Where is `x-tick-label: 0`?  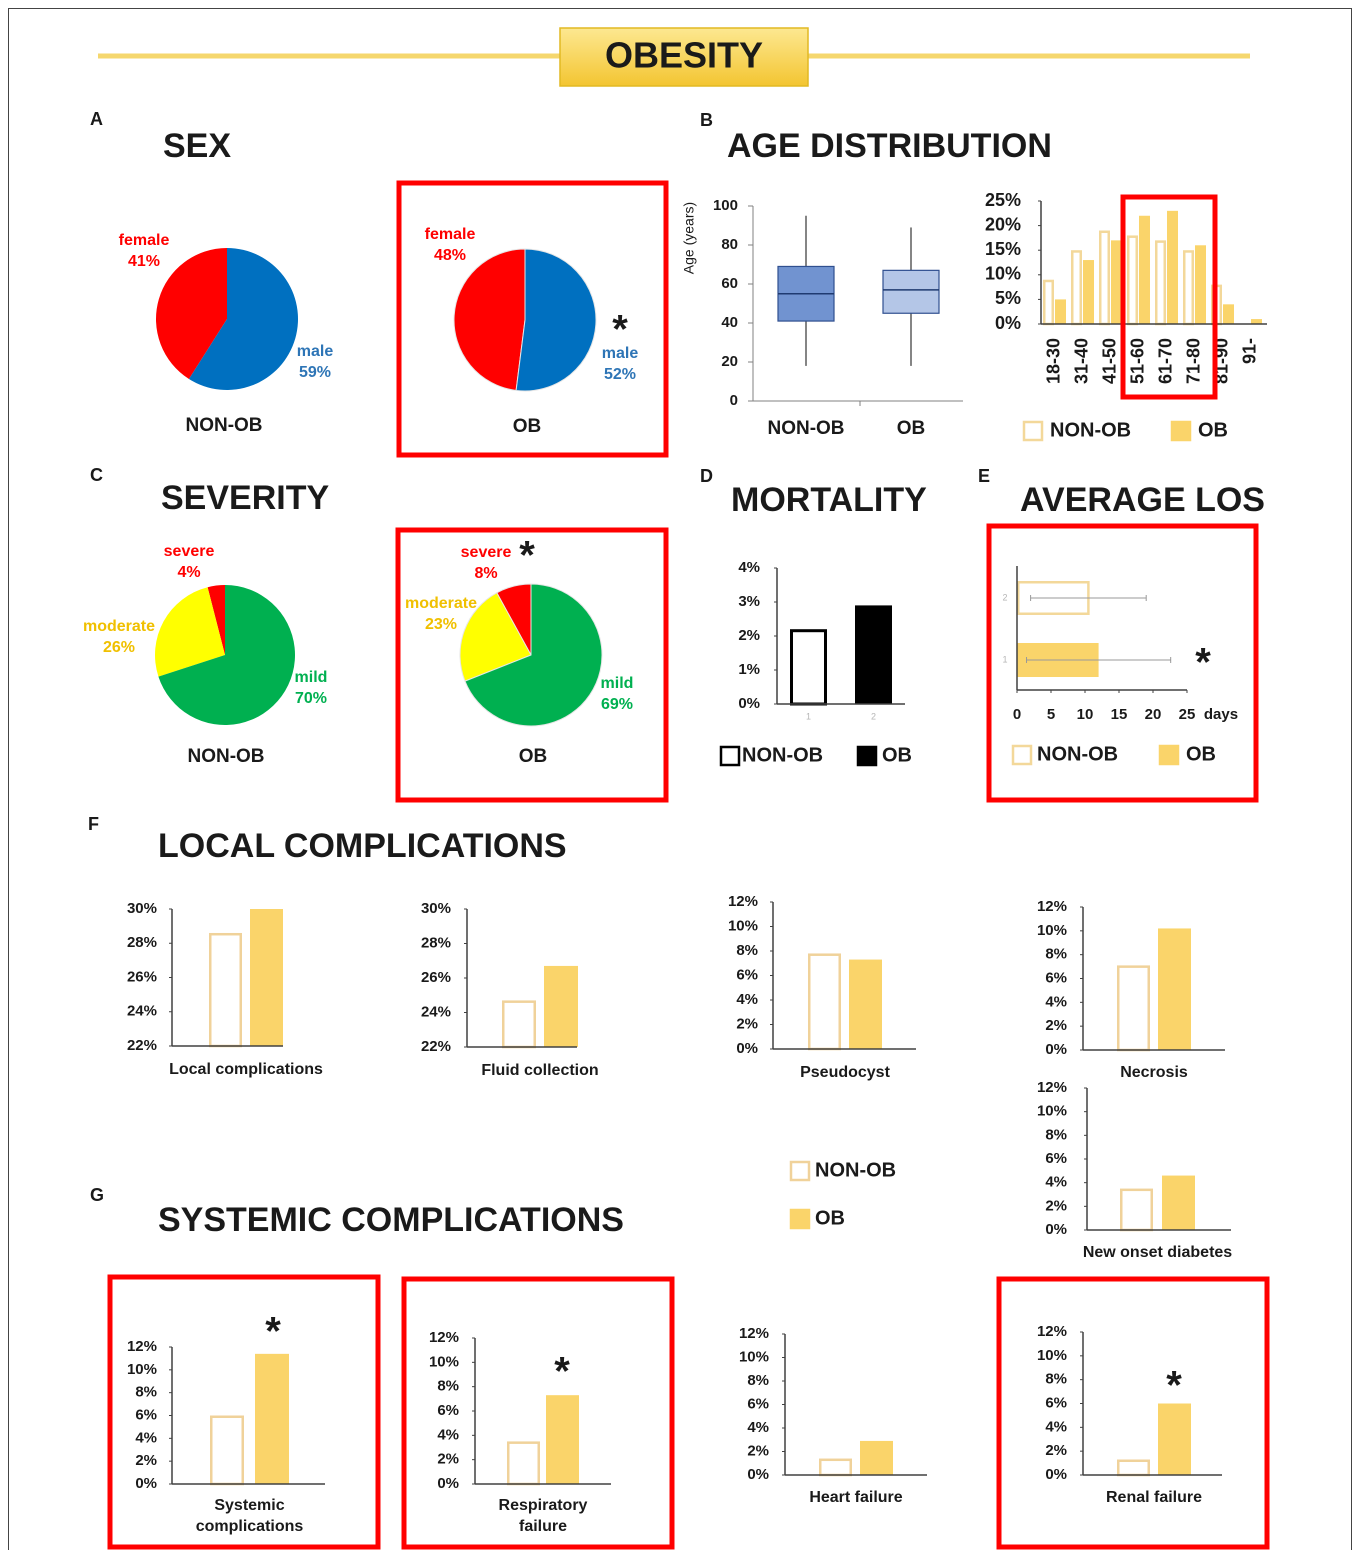 x-tick-label: 0 is located at coordinates (1017, 714).